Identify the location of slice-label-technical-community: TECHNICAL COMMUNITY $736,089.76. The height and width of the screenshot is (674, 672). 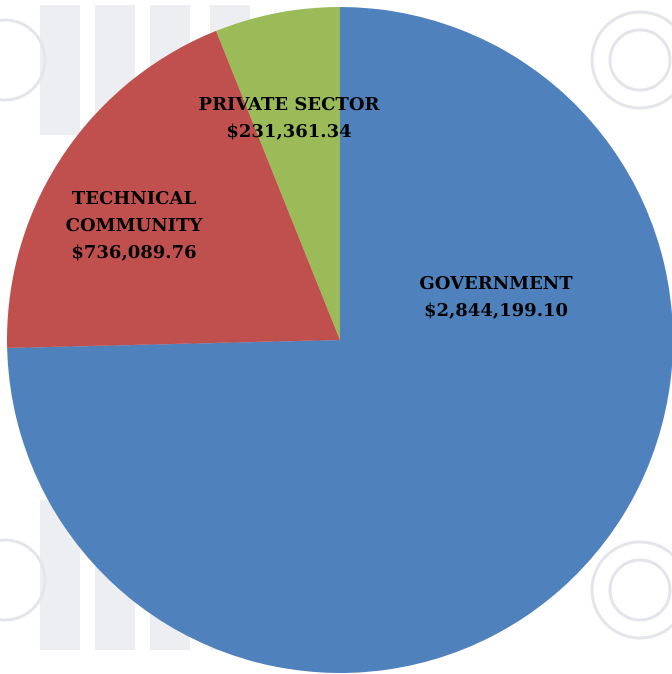
(135, 225).